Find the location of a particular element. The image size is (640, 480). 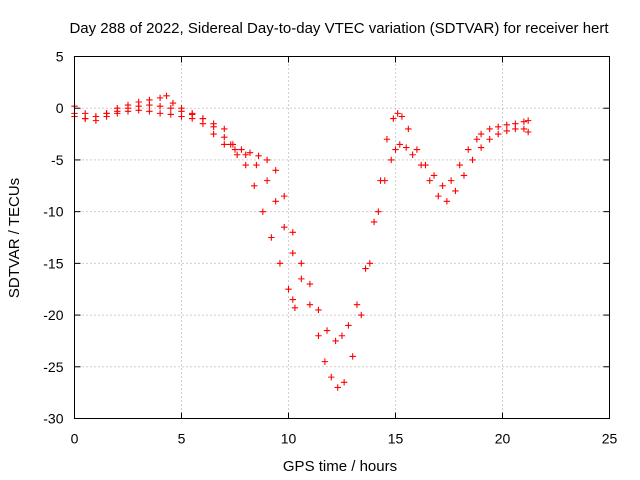

y-axis-label: SDTVAR / TECUs is located at coordinates (14, 238).